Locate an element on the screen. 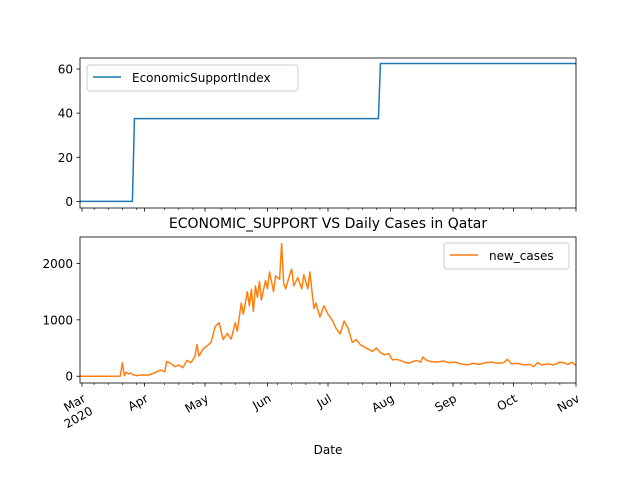 This screenshot has height=480, width=640. cases-y-tick-label: 0 is located at coordinates (69, 377).